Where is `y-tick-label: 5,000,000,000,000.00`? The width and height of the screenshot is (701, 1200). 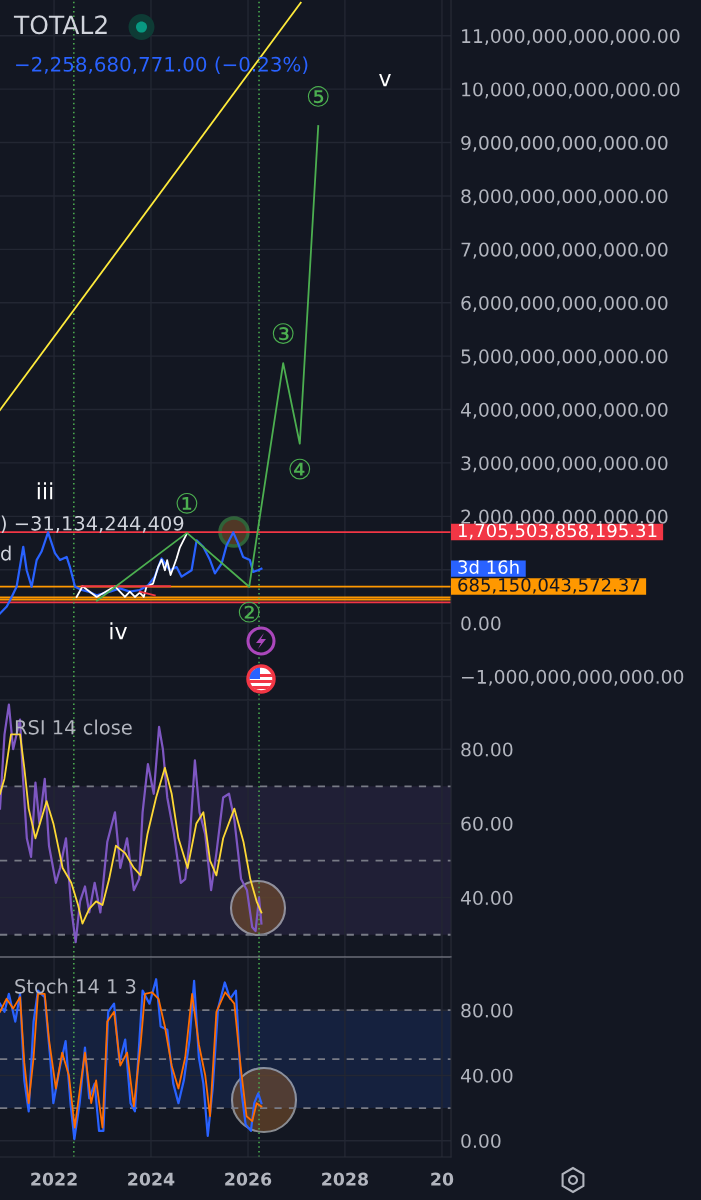 y-tick-label: 5,000,000,000,000.00 is located at coordinates (564, 357).